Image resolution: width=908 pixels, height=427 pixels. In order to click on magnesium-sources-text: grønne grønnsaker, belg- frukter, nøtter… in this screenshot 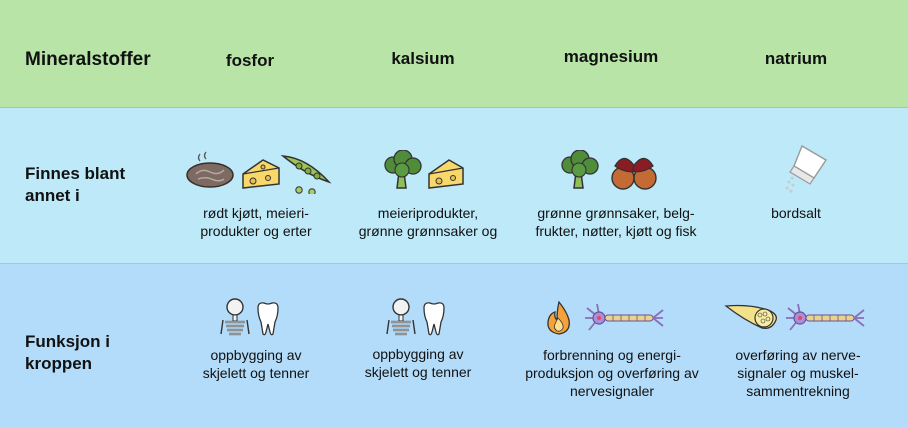, I will do `click(616, 222)`.